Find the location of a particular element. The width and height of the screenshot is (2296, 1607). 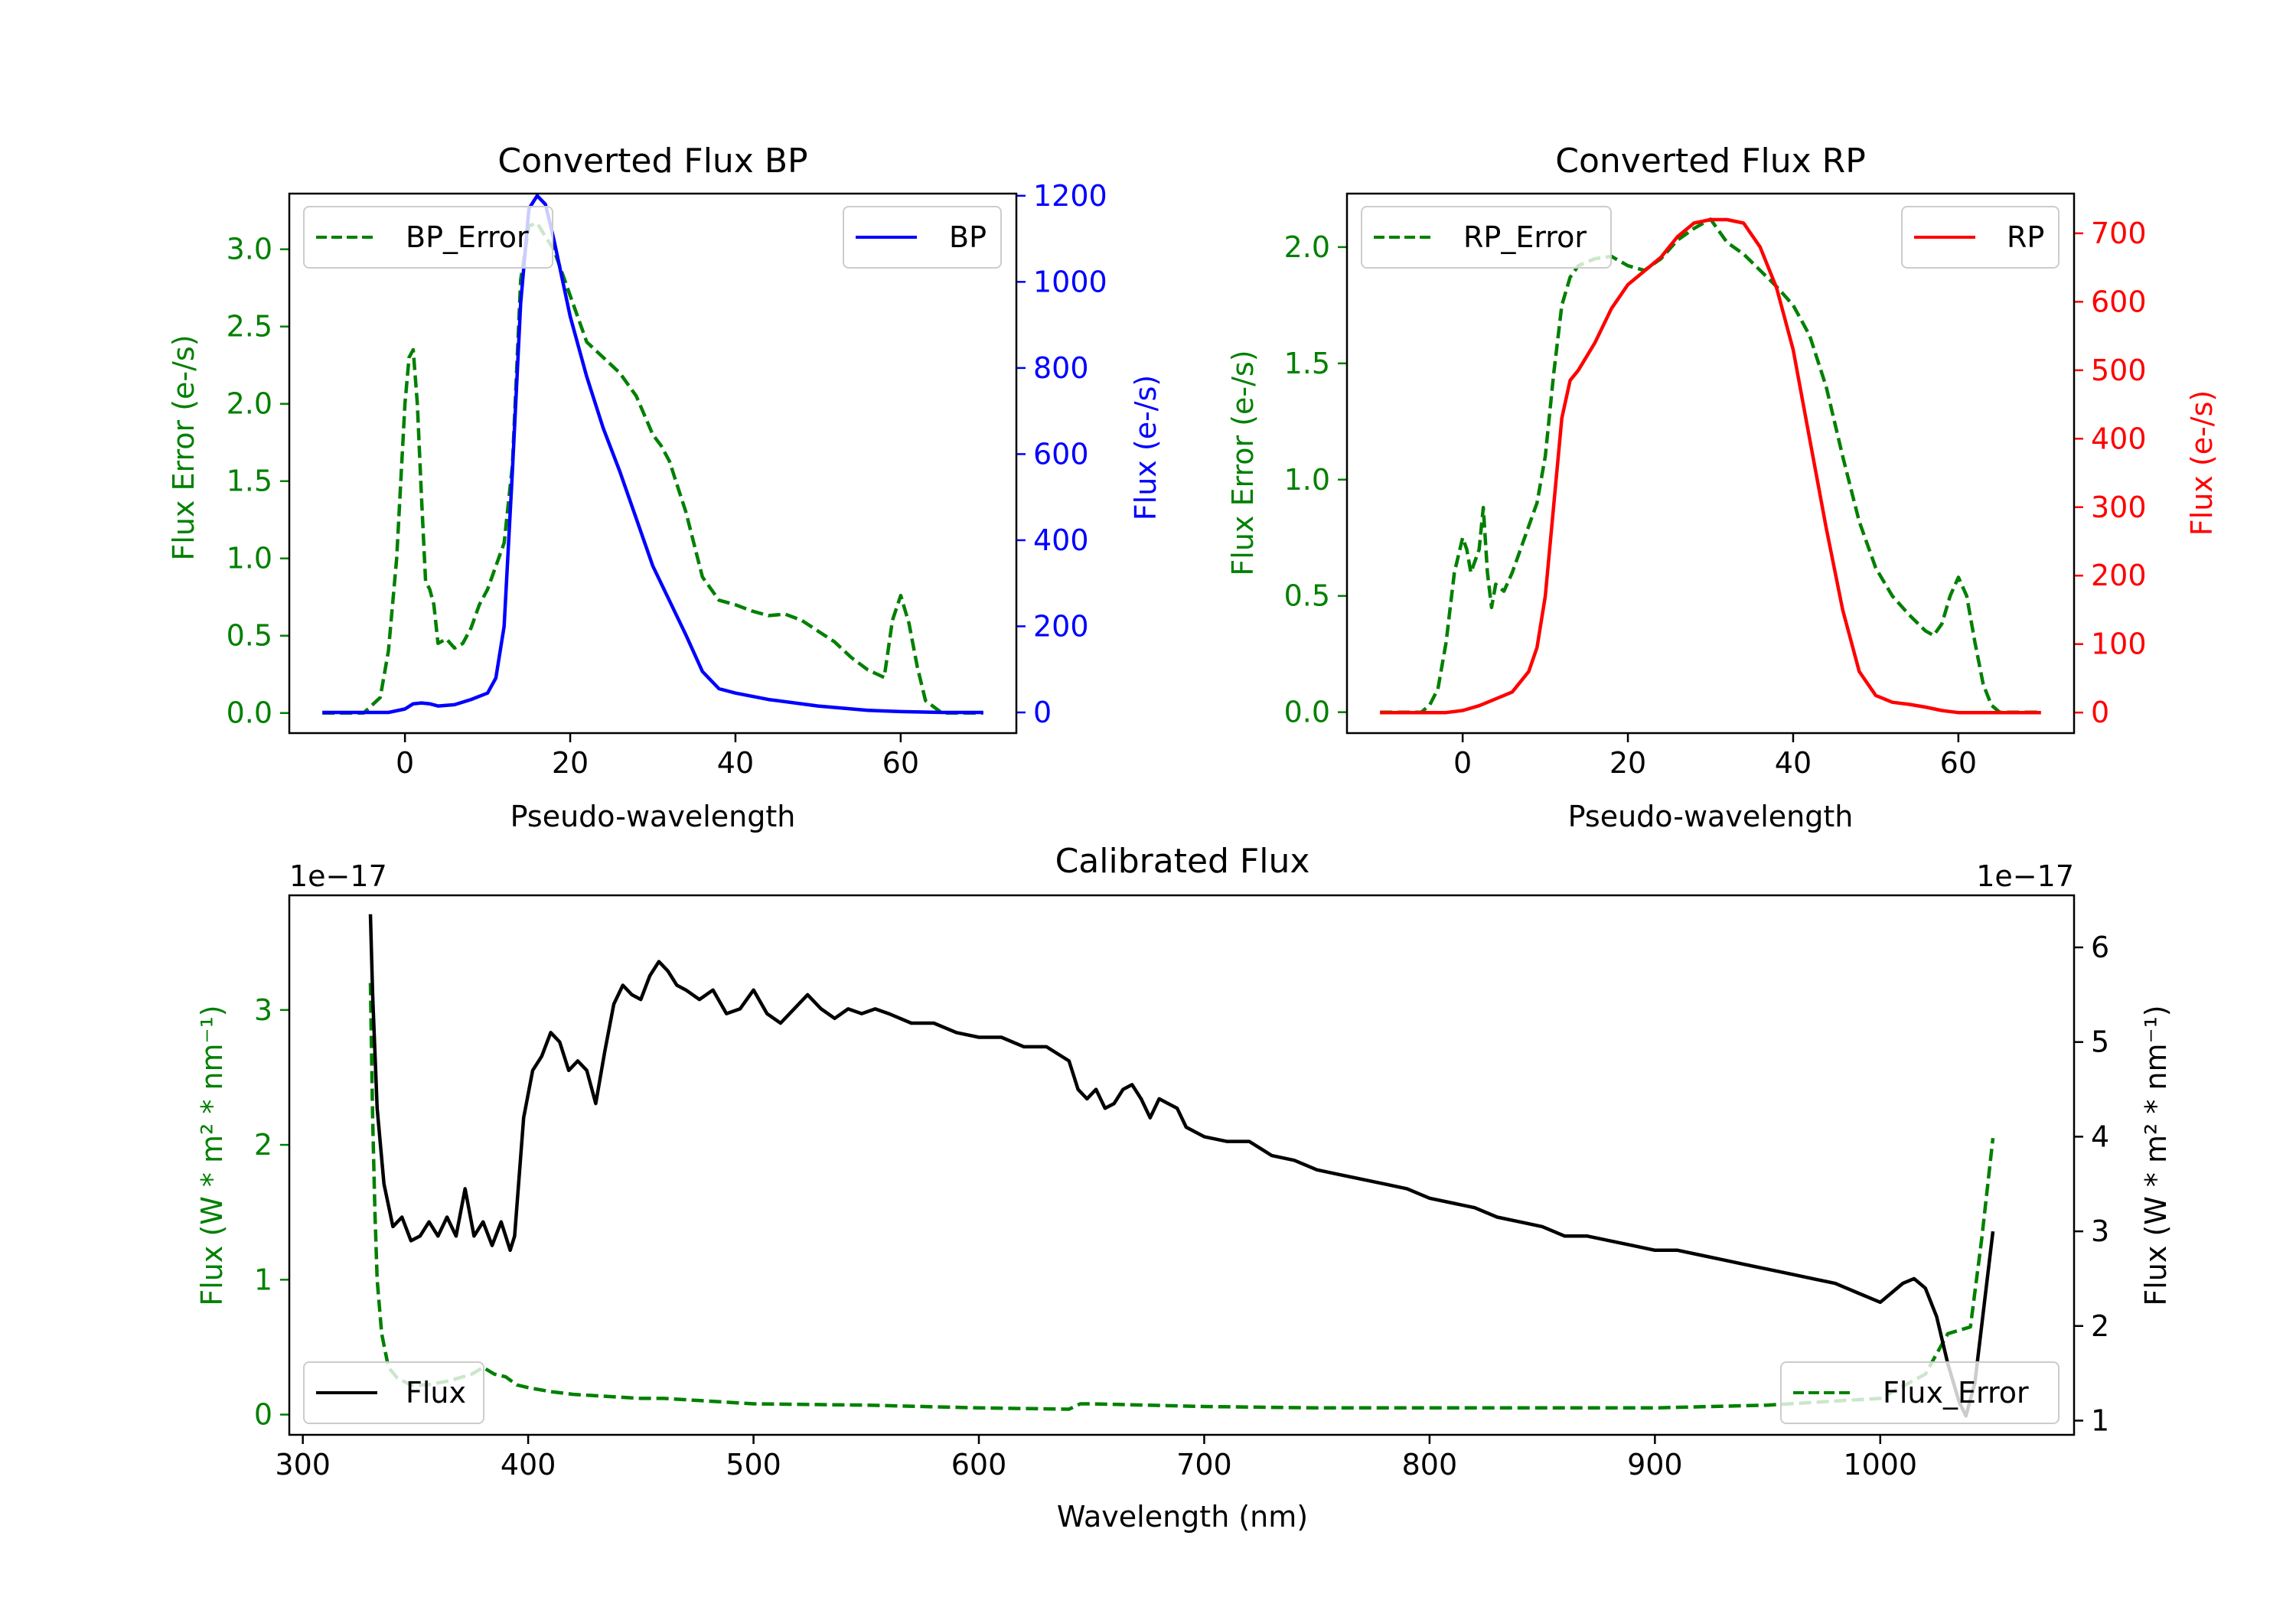

right-y-tick-label: 3 is located at coordinates (2100, 1231).